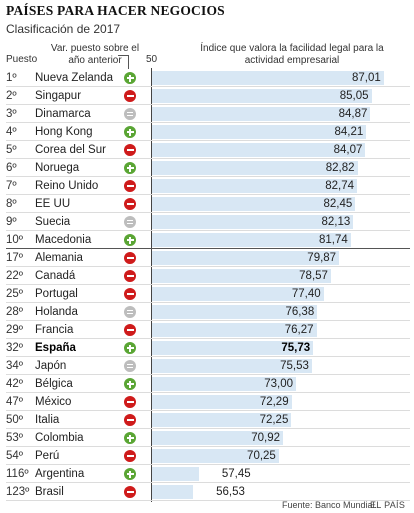 The image size is (414, 513). I want to click on rank-label: 6º, so click(11, 168).